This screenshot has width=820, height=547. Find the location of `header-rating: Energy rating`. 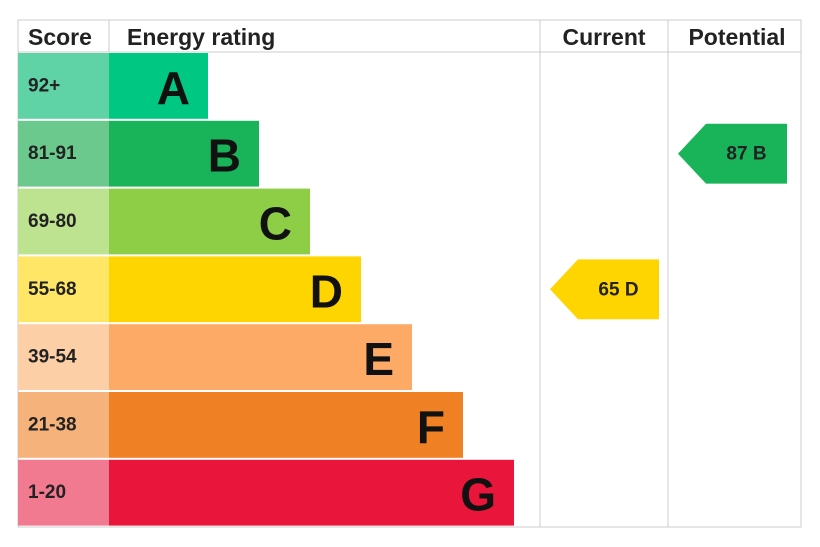

header-rating: Energy rating is located at coordinates (201, 37).